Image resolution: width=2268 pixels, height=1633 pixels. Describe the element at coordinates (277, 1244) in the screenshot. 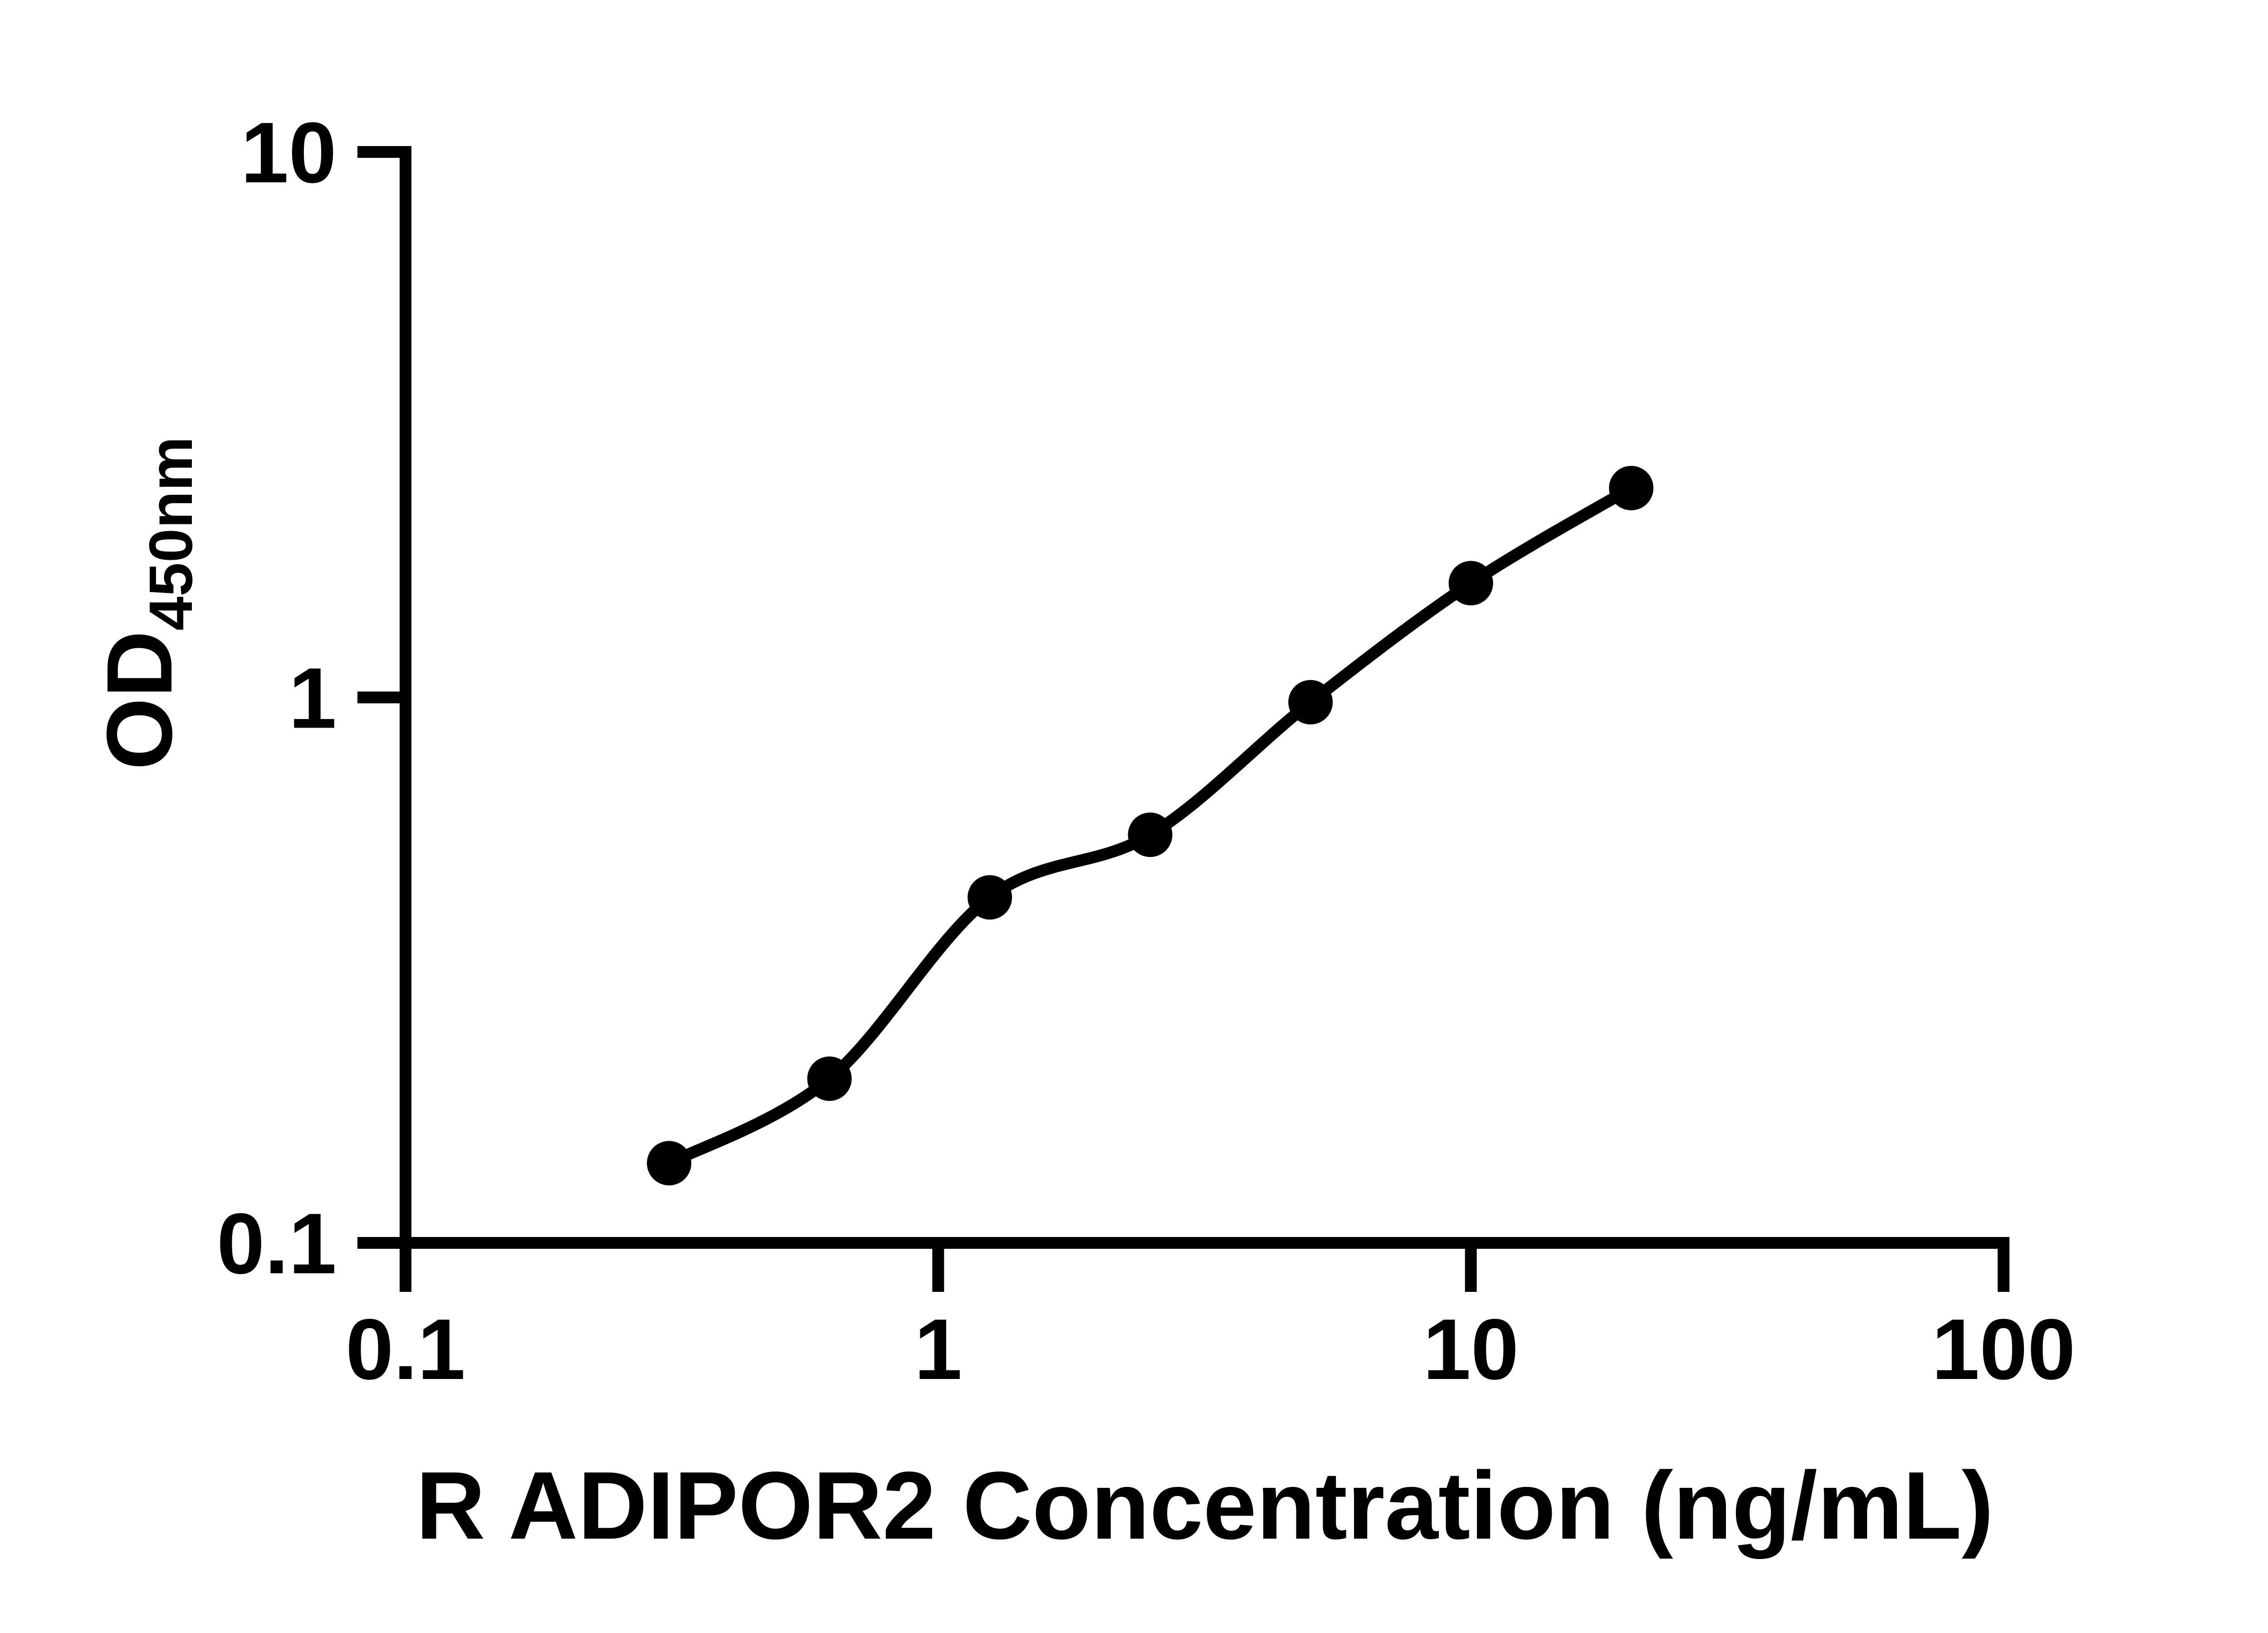

I see `y-tick-label: 0.1` at that location.